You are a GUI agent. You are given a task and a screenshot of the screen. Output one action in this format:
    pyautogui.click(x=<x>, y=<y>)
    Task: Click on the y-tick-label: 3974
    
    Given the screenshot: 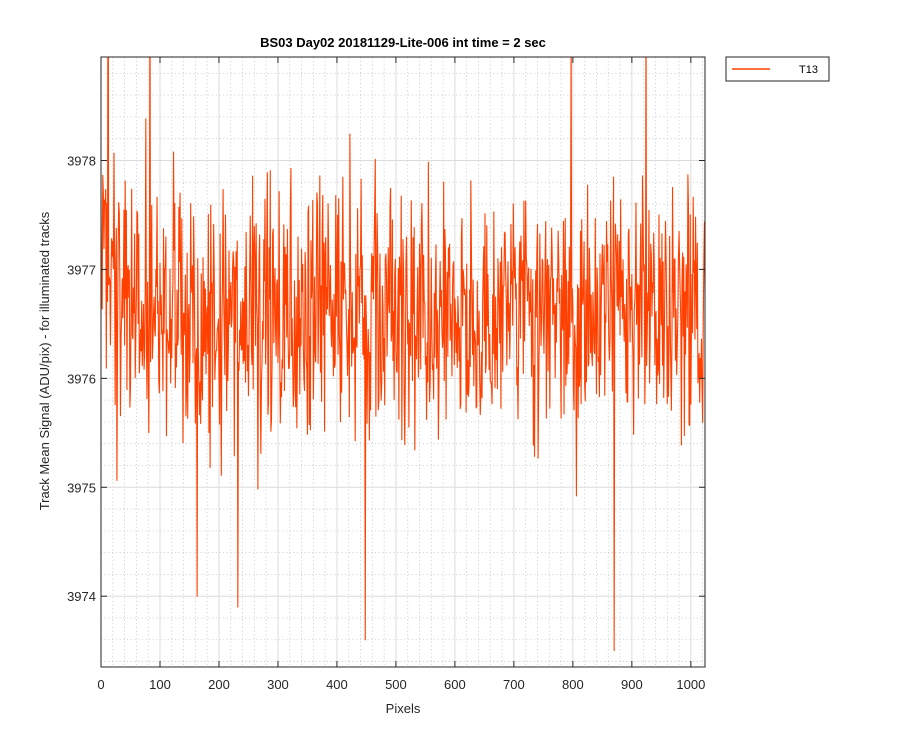 What is the action you would take?
    pyautogui.click(x=81, y=596)
    